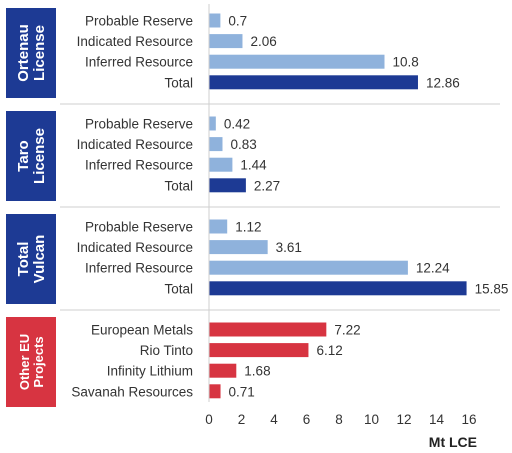 The image size is (512, 453). I want to click on category-label: Infinity Lithium, so click(150, 371).